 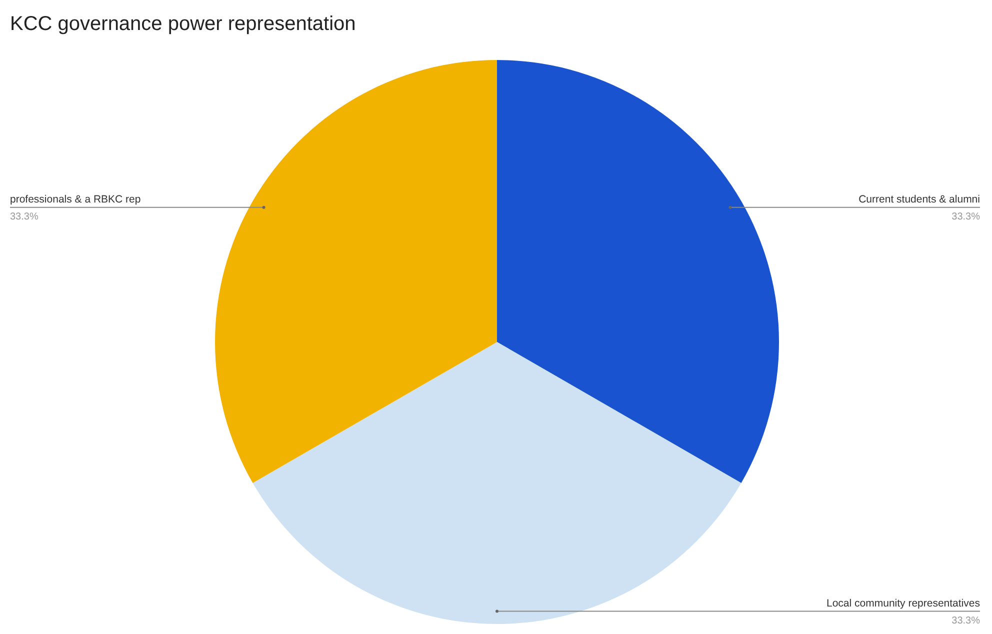 I want to click on chart-title: KCC governance power representation, so click(x=183, y=24).